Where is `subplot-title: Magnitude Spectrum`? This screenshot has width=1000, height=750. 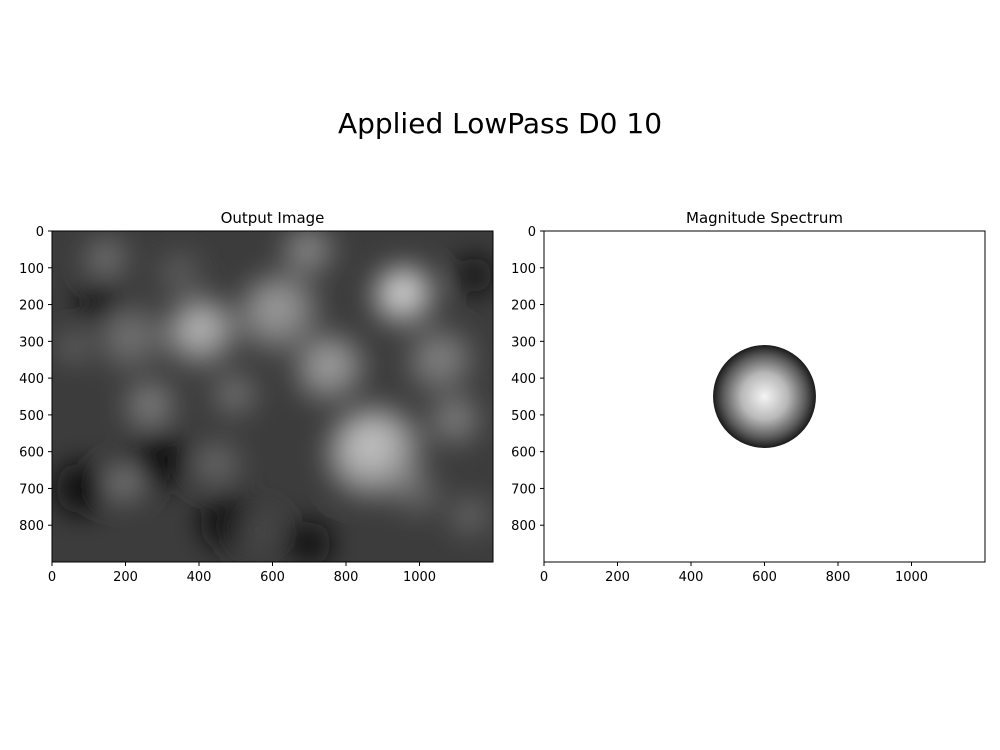 subplot-title: Magnitude Spectrum is located at coordinates (764, 218).